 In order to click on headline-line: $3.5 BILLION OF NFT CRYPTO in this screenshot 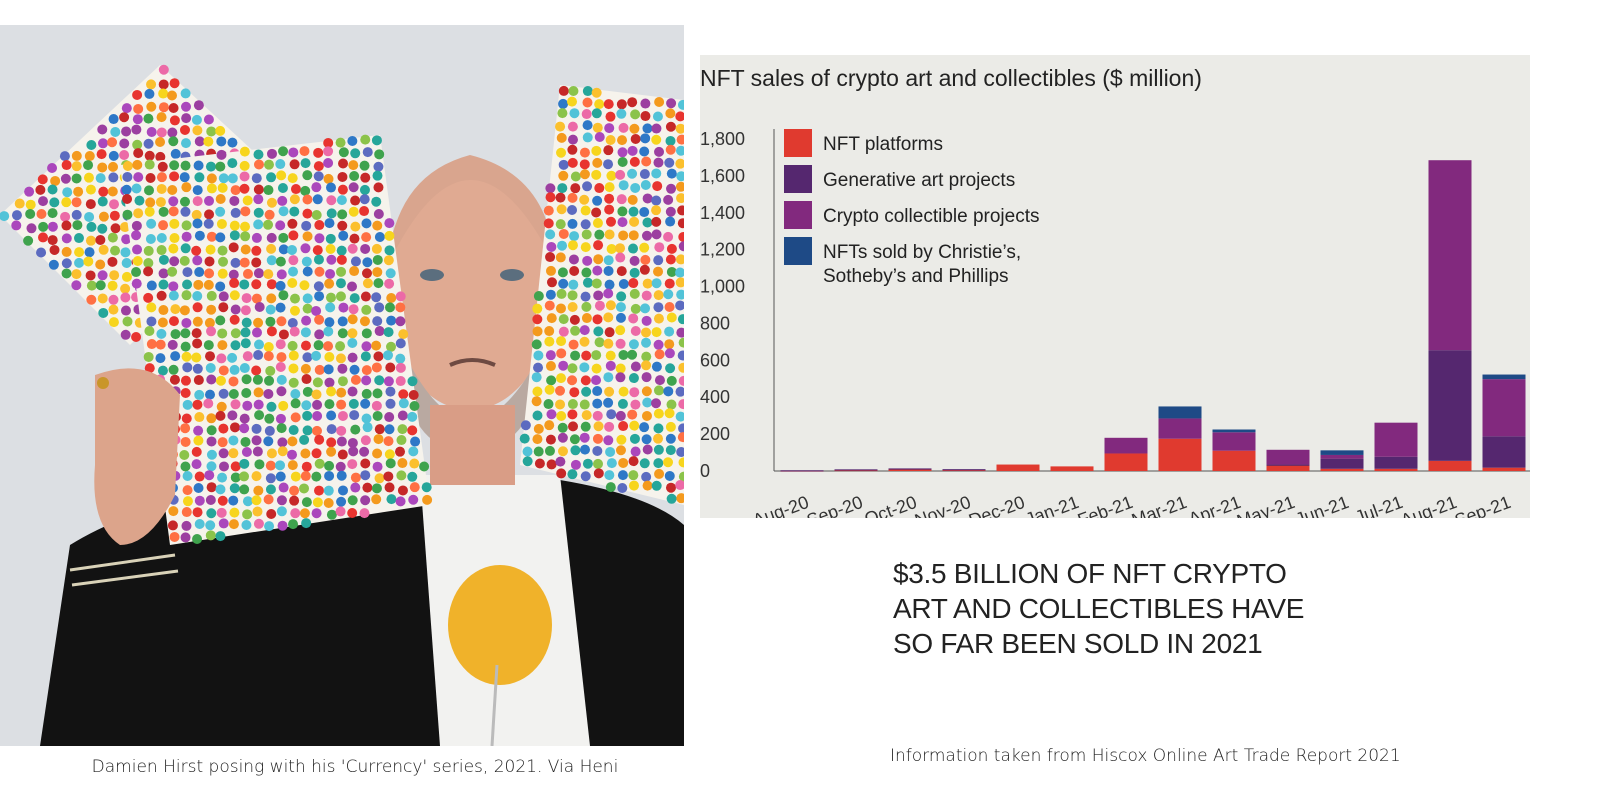, I will do `click(1090, 573)`.